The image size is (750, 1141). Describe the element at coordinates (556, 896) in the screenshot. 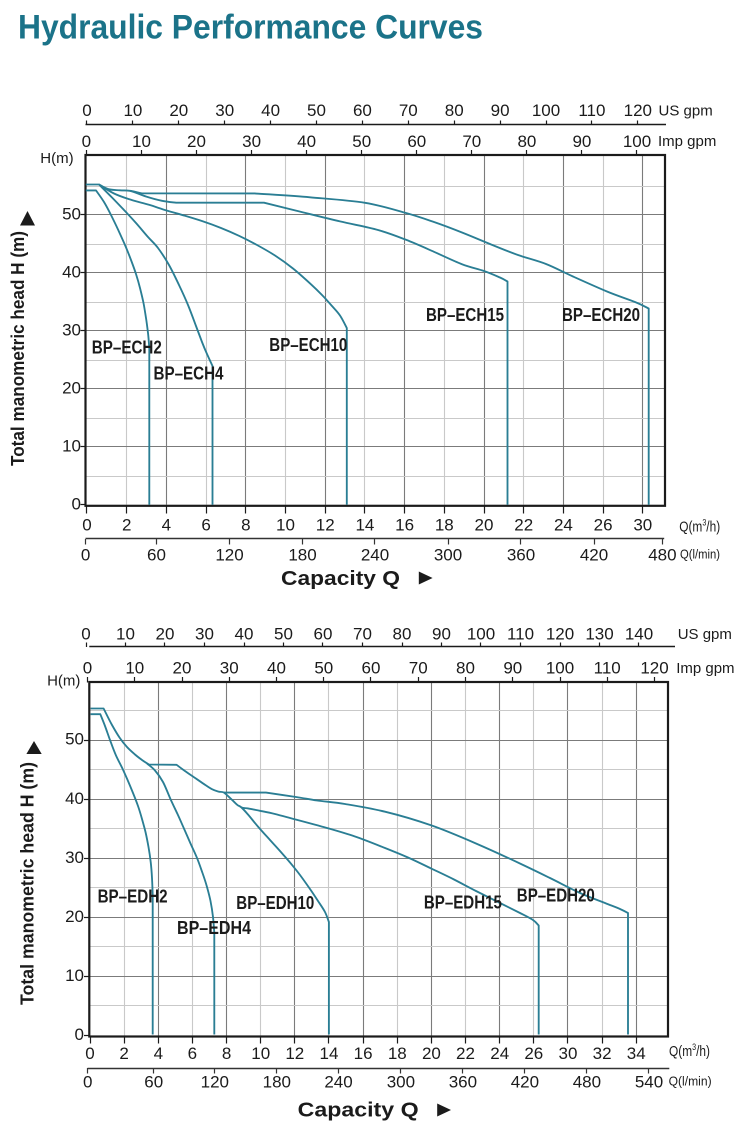

I see `svg-text: BP–EDH20` at that location.